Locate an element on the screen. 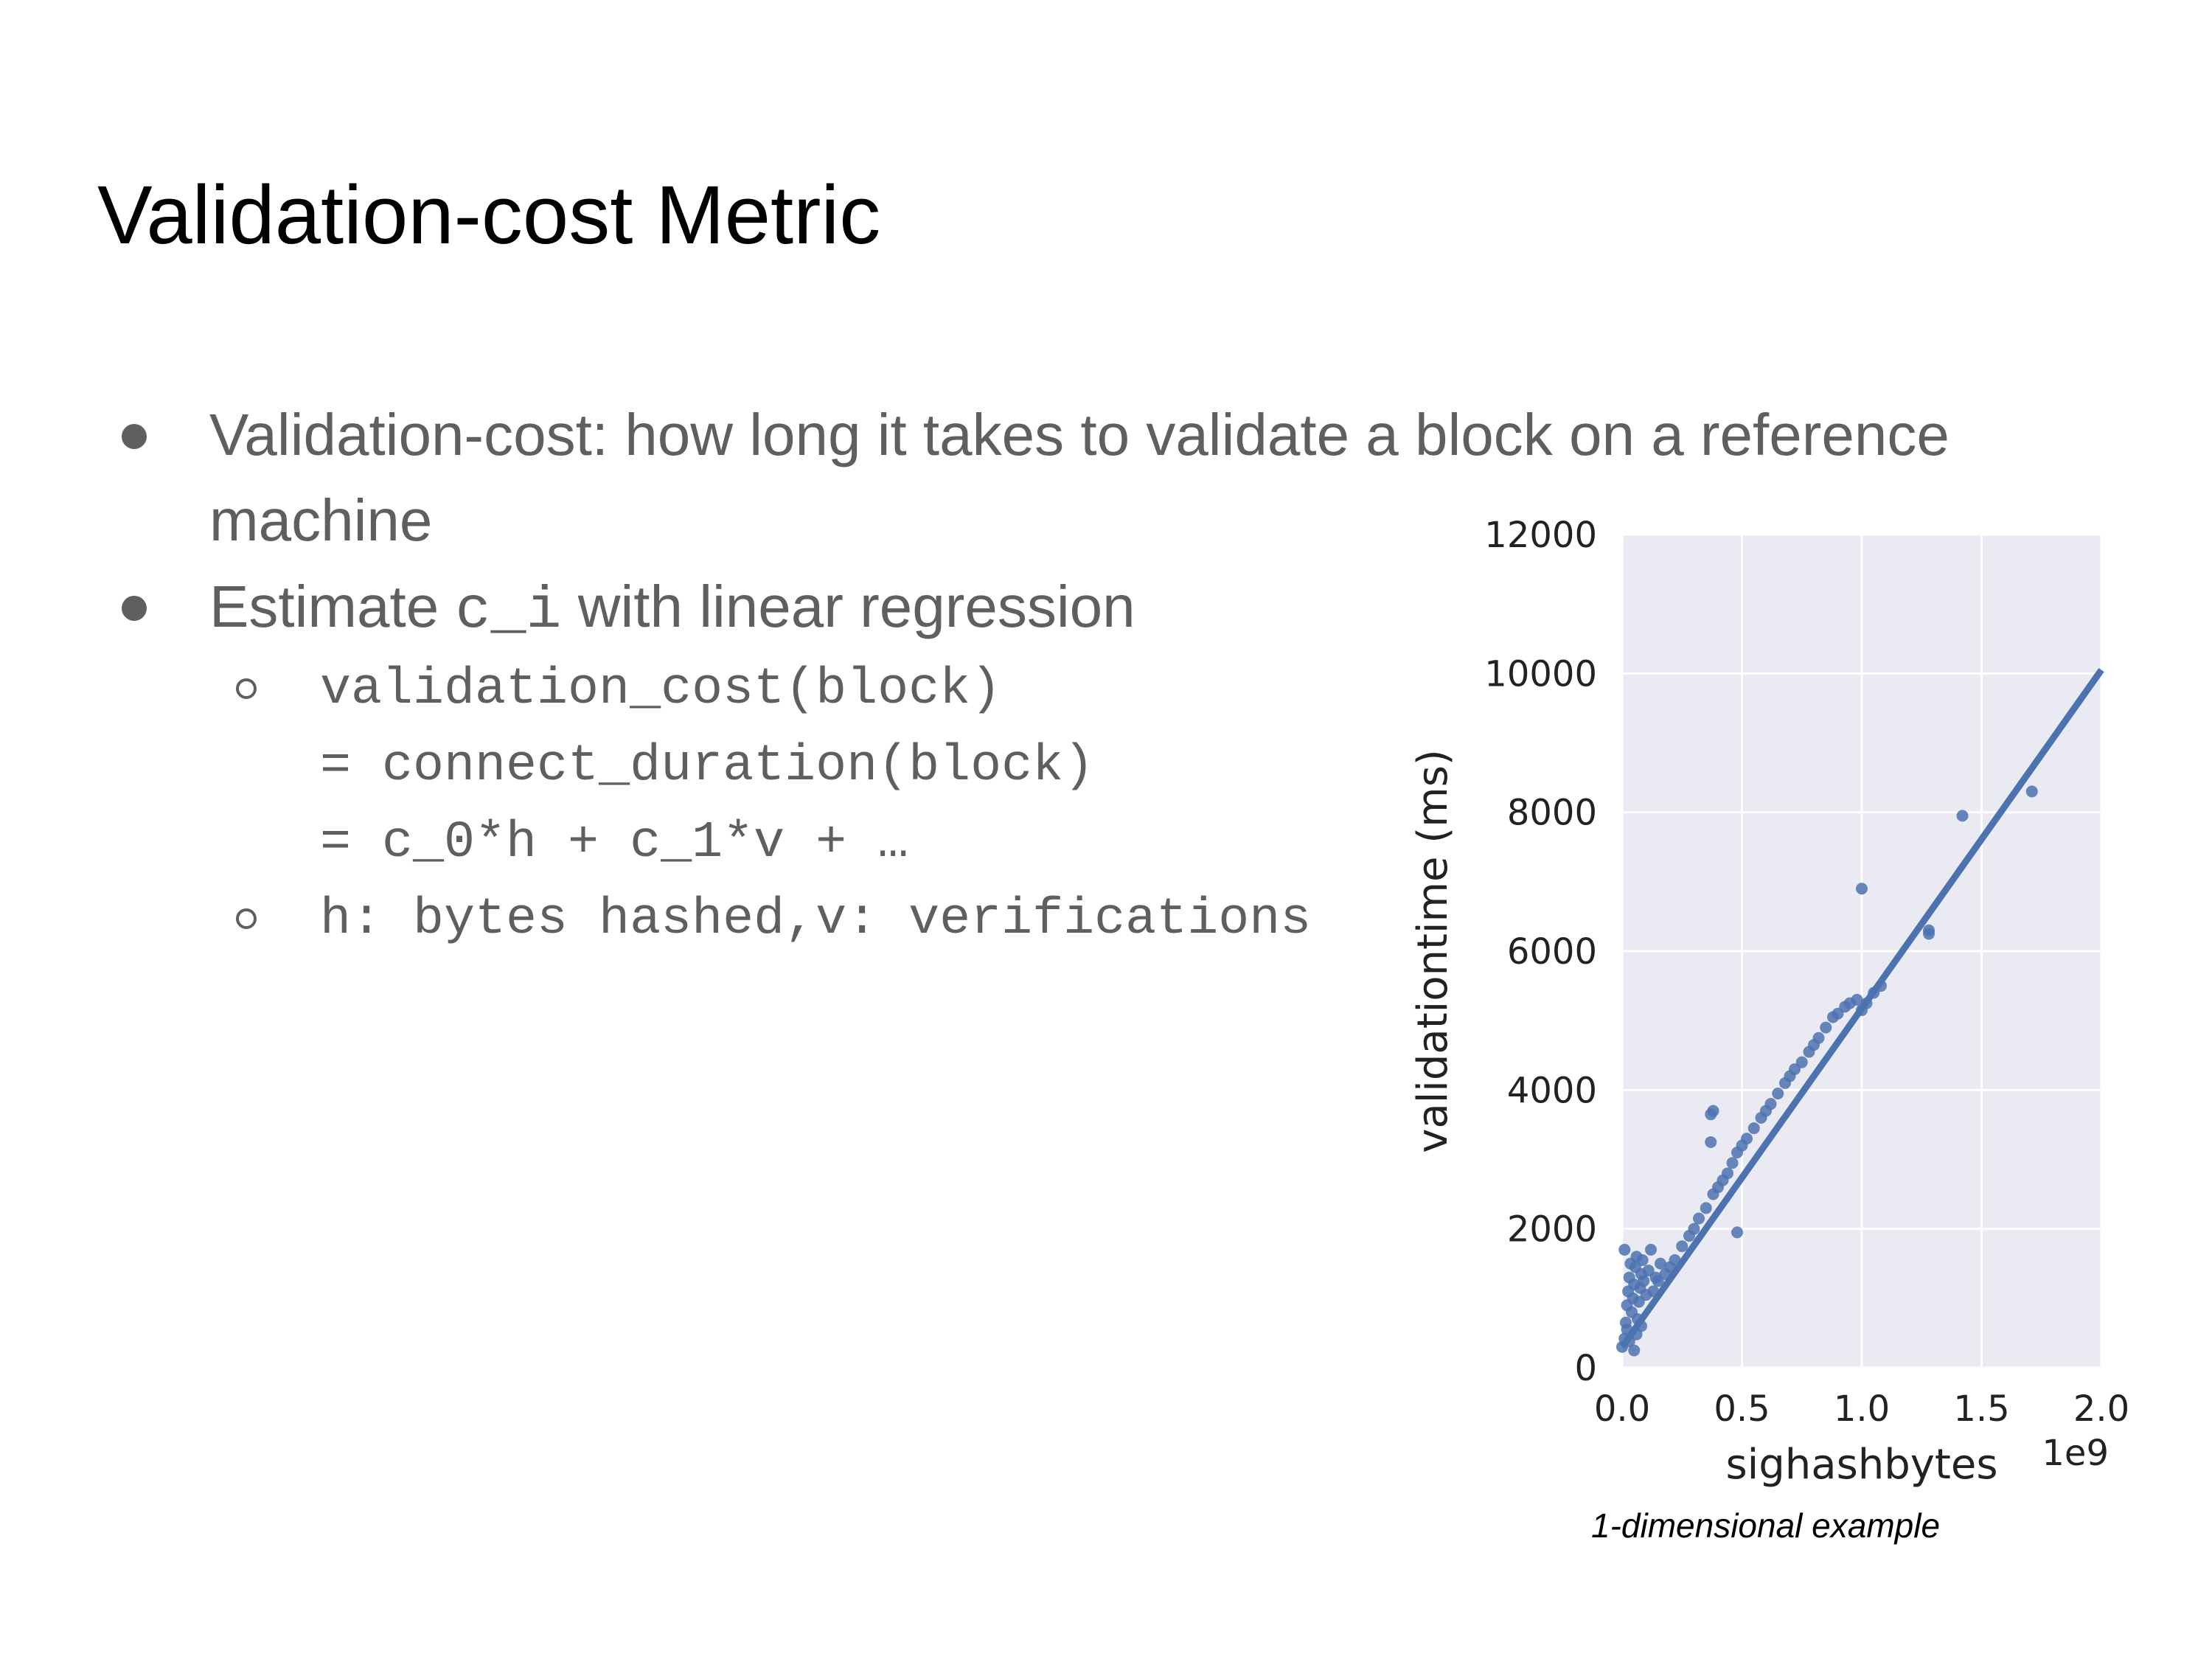 This screenshot has height=1659, width=2212. chart-caption: 1-dimensional example is located at coordinates (1766, 1525).